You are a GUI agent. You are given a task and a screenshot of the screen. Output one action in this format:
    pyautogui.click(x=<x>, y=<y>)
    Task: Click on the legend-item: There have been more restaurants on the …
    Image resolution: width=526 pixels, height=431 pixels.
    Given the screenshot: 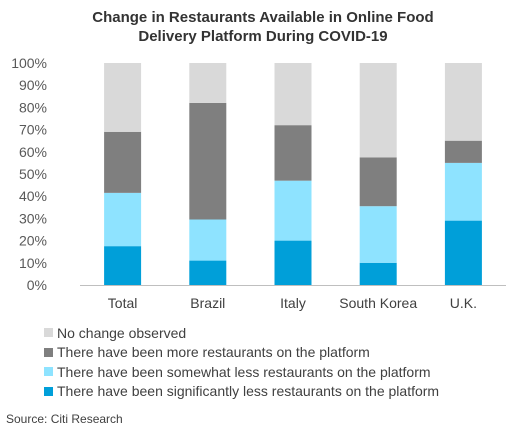 What is the action you would take?
    pyautogui.click(x=241, y=353)
    